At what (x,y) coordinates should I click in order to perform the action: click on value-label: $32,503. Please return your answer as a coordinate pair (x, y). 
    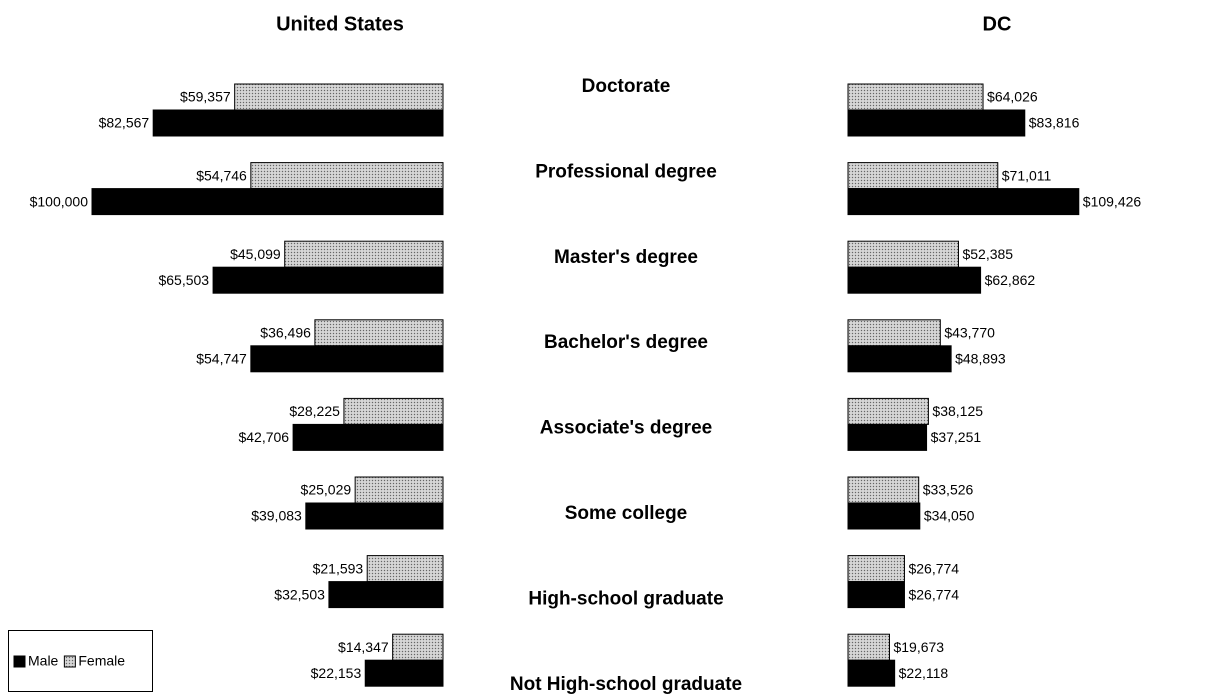
    Looking at the image, I should click on (299, 594).